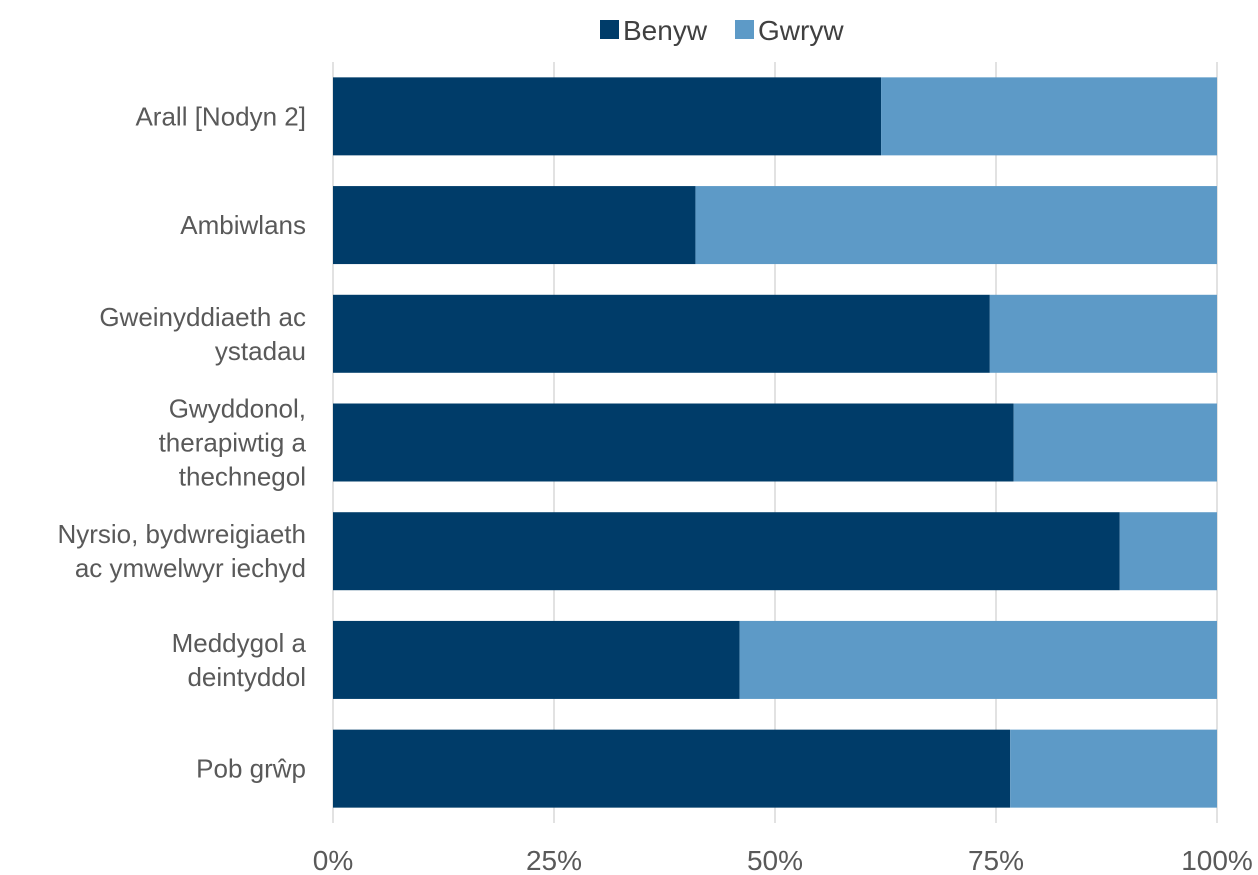  What do you see at coordinates (554, 860) in the screenshot?
I see `x-tick-label: 25%` at bounding box center [554, 860].